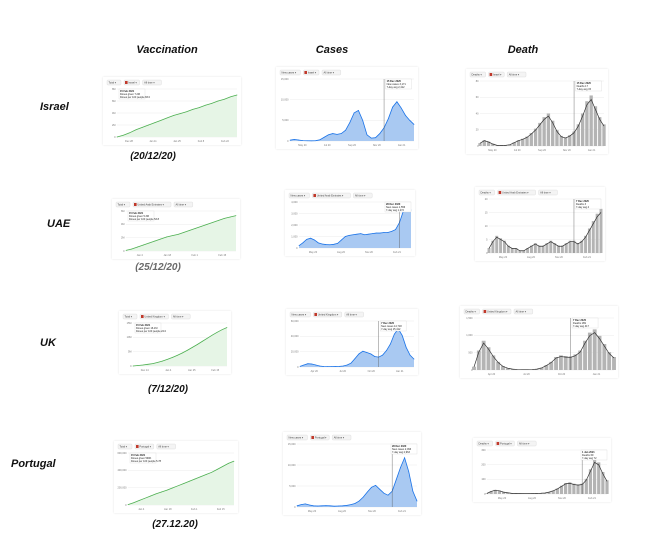 The width and height of the screenshot is (650, 553). Describe the element at coordinates (177, 141) in the screenshot. I see `israel-vaccination-xtick-label: Jan 25` at that location.